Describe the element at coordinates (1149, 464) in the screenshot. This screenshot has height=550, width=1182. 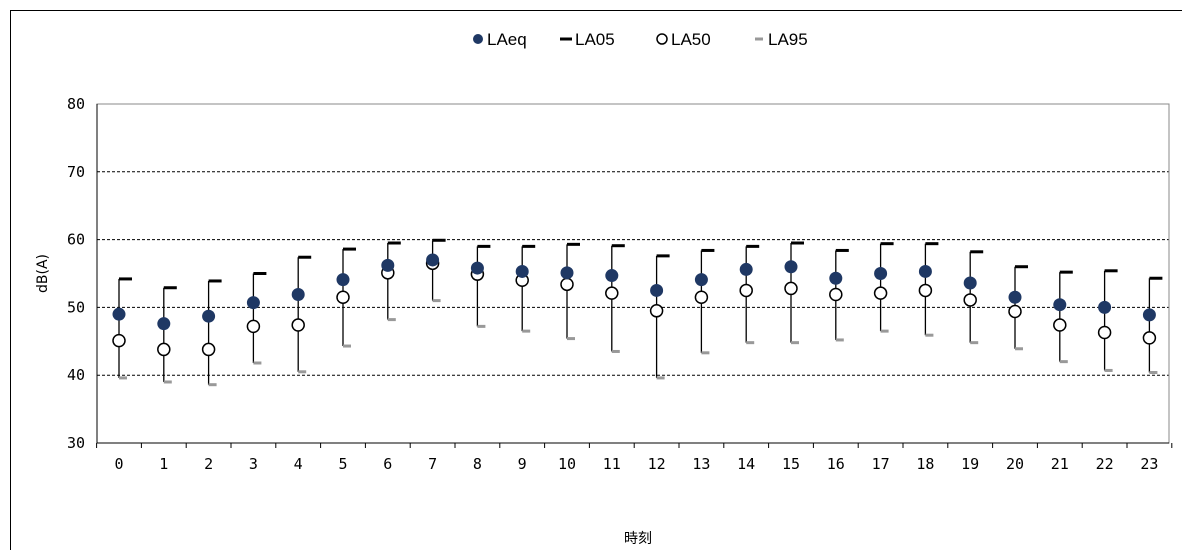
I see `x-tick-label: 23` at that location.